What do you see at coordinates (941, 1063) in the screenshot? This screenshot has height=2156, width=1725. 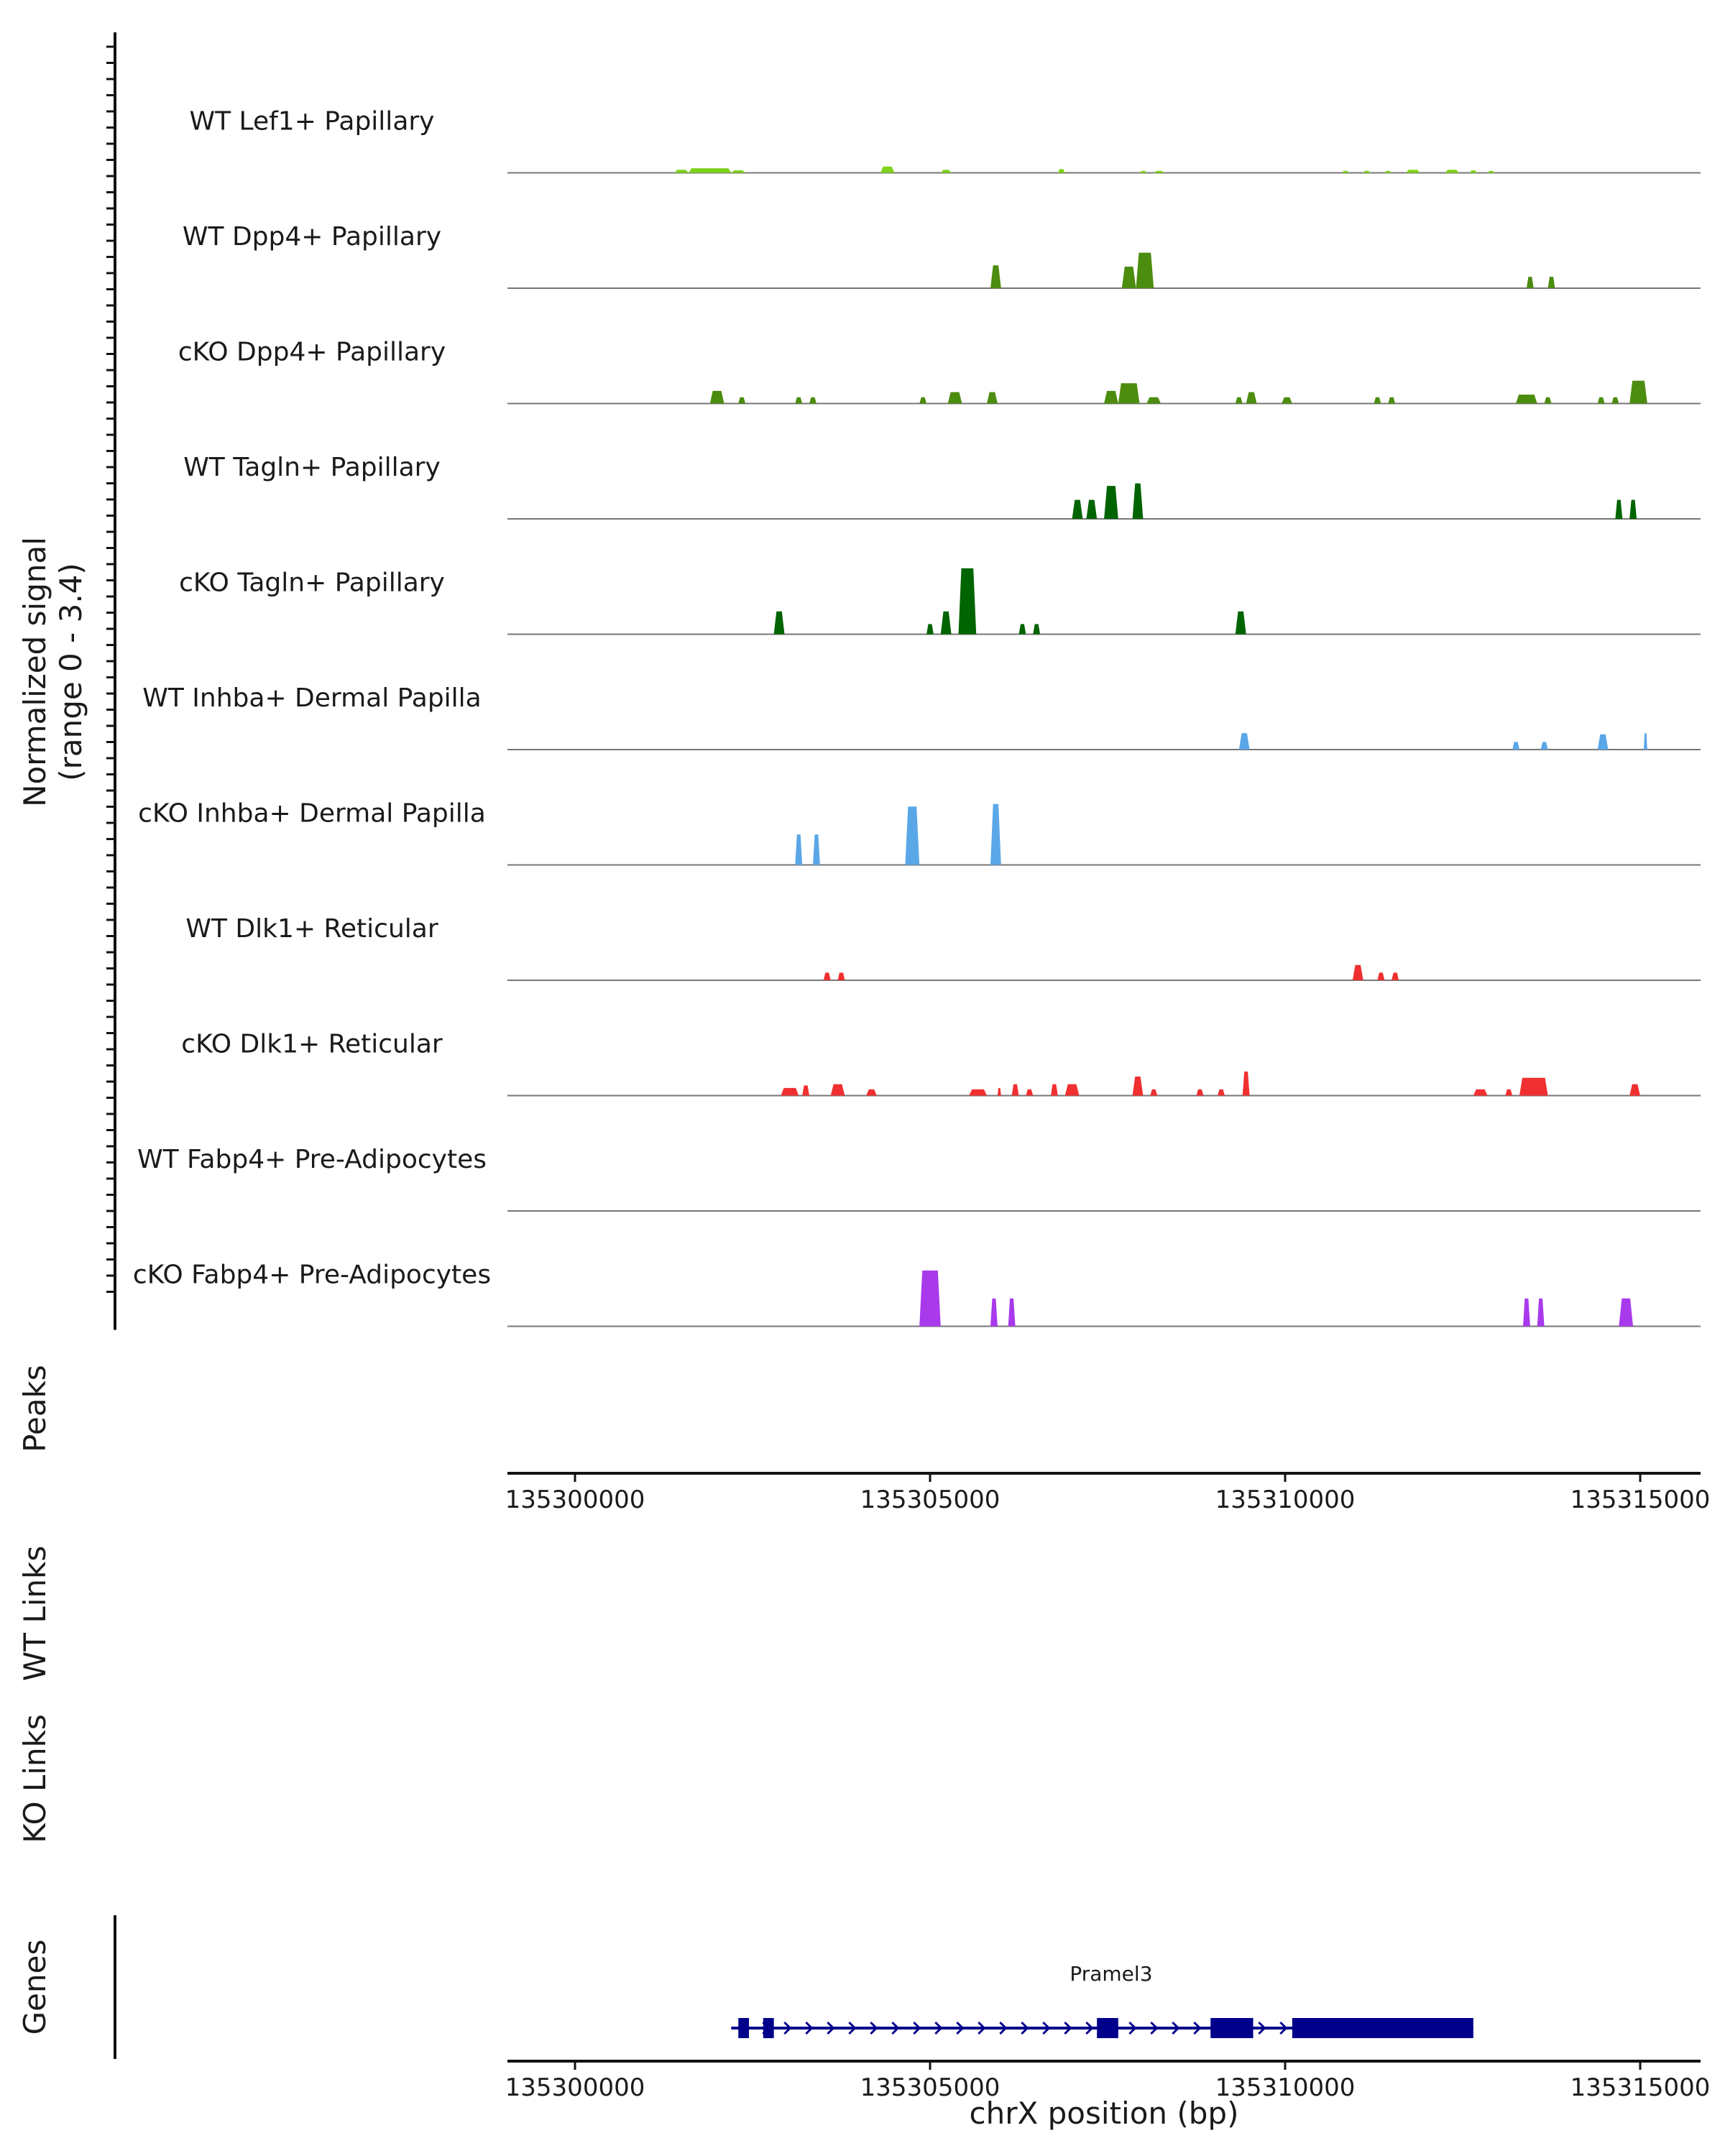 I see `track-cko-dlk1-reticular: cKO Dlk1+ Reticular` at bounding box center [941, 1063].